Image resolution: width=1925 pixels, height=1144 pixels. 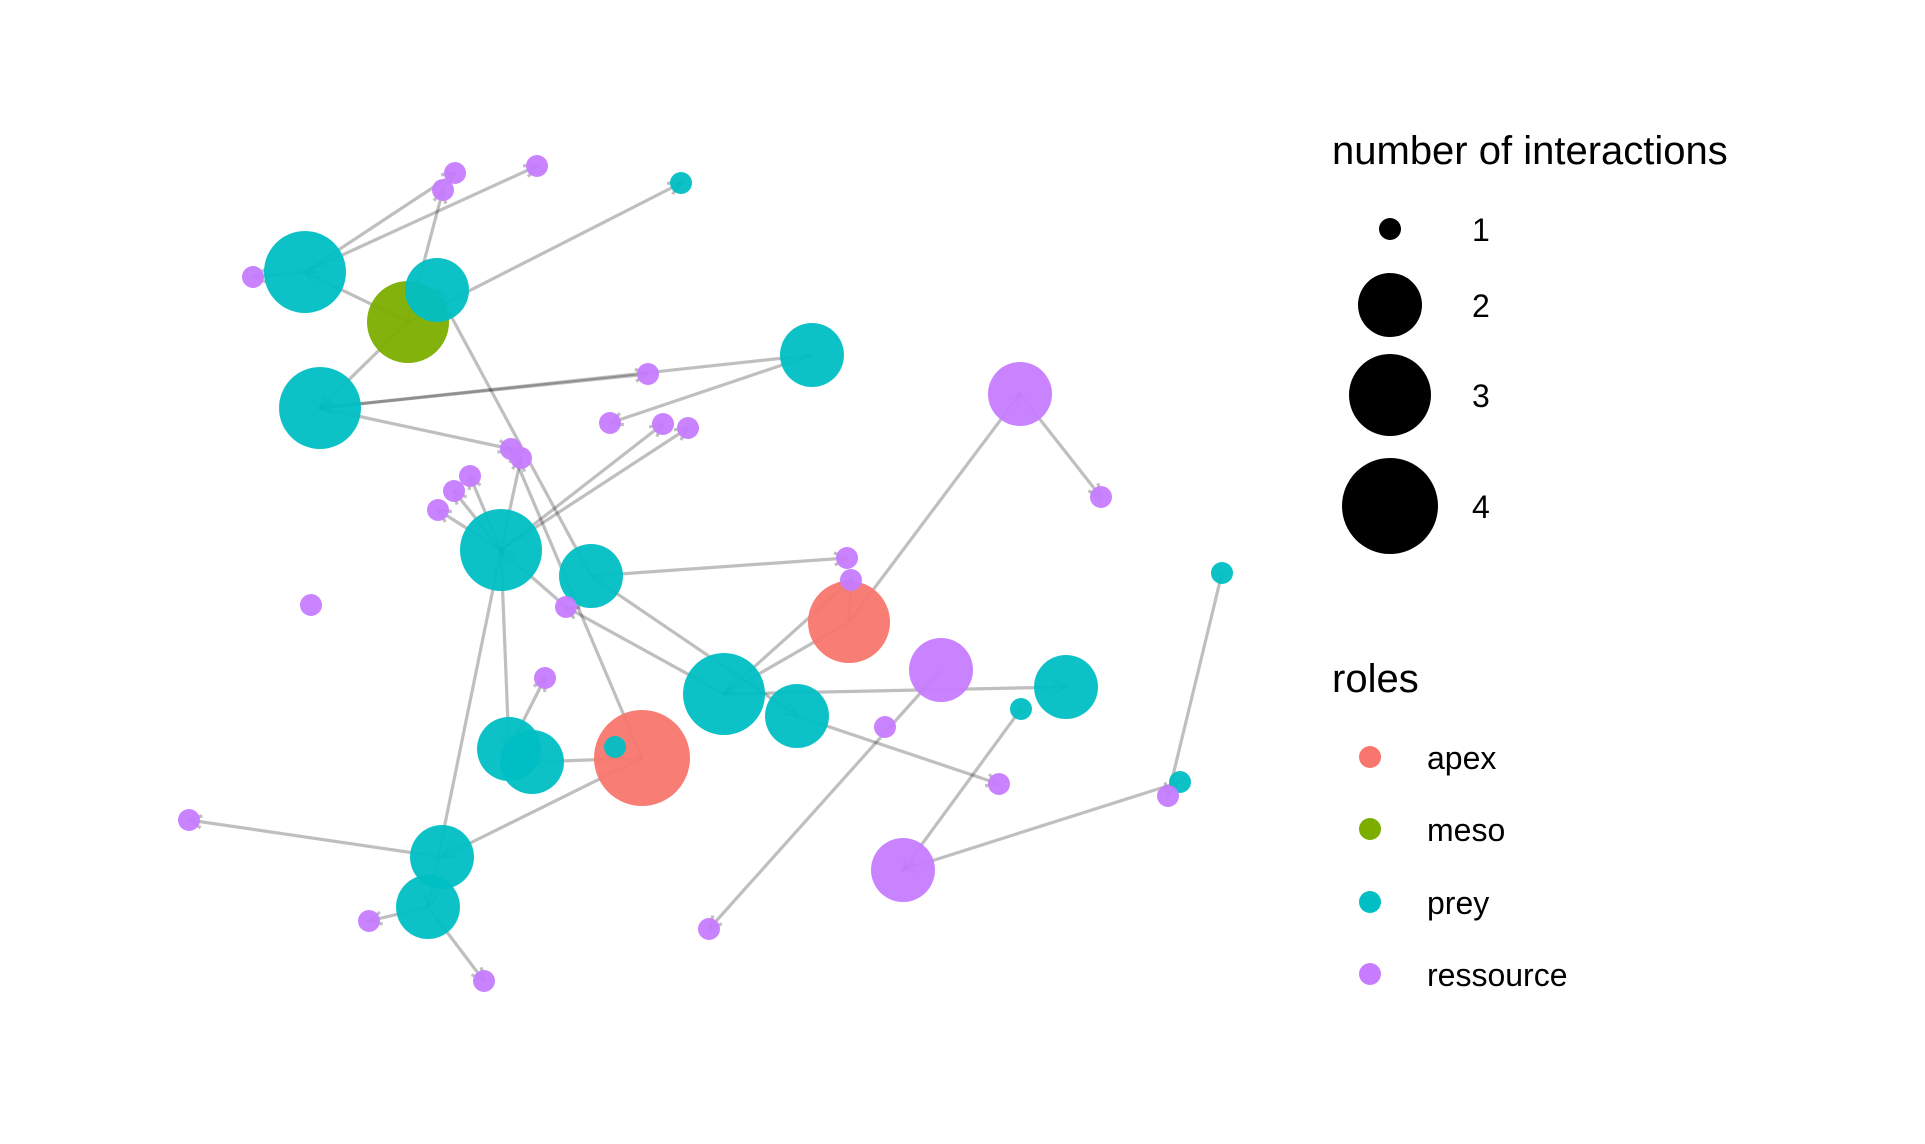 I want to click on roles-legend-key-ressource, so click(x=1370, y=974).